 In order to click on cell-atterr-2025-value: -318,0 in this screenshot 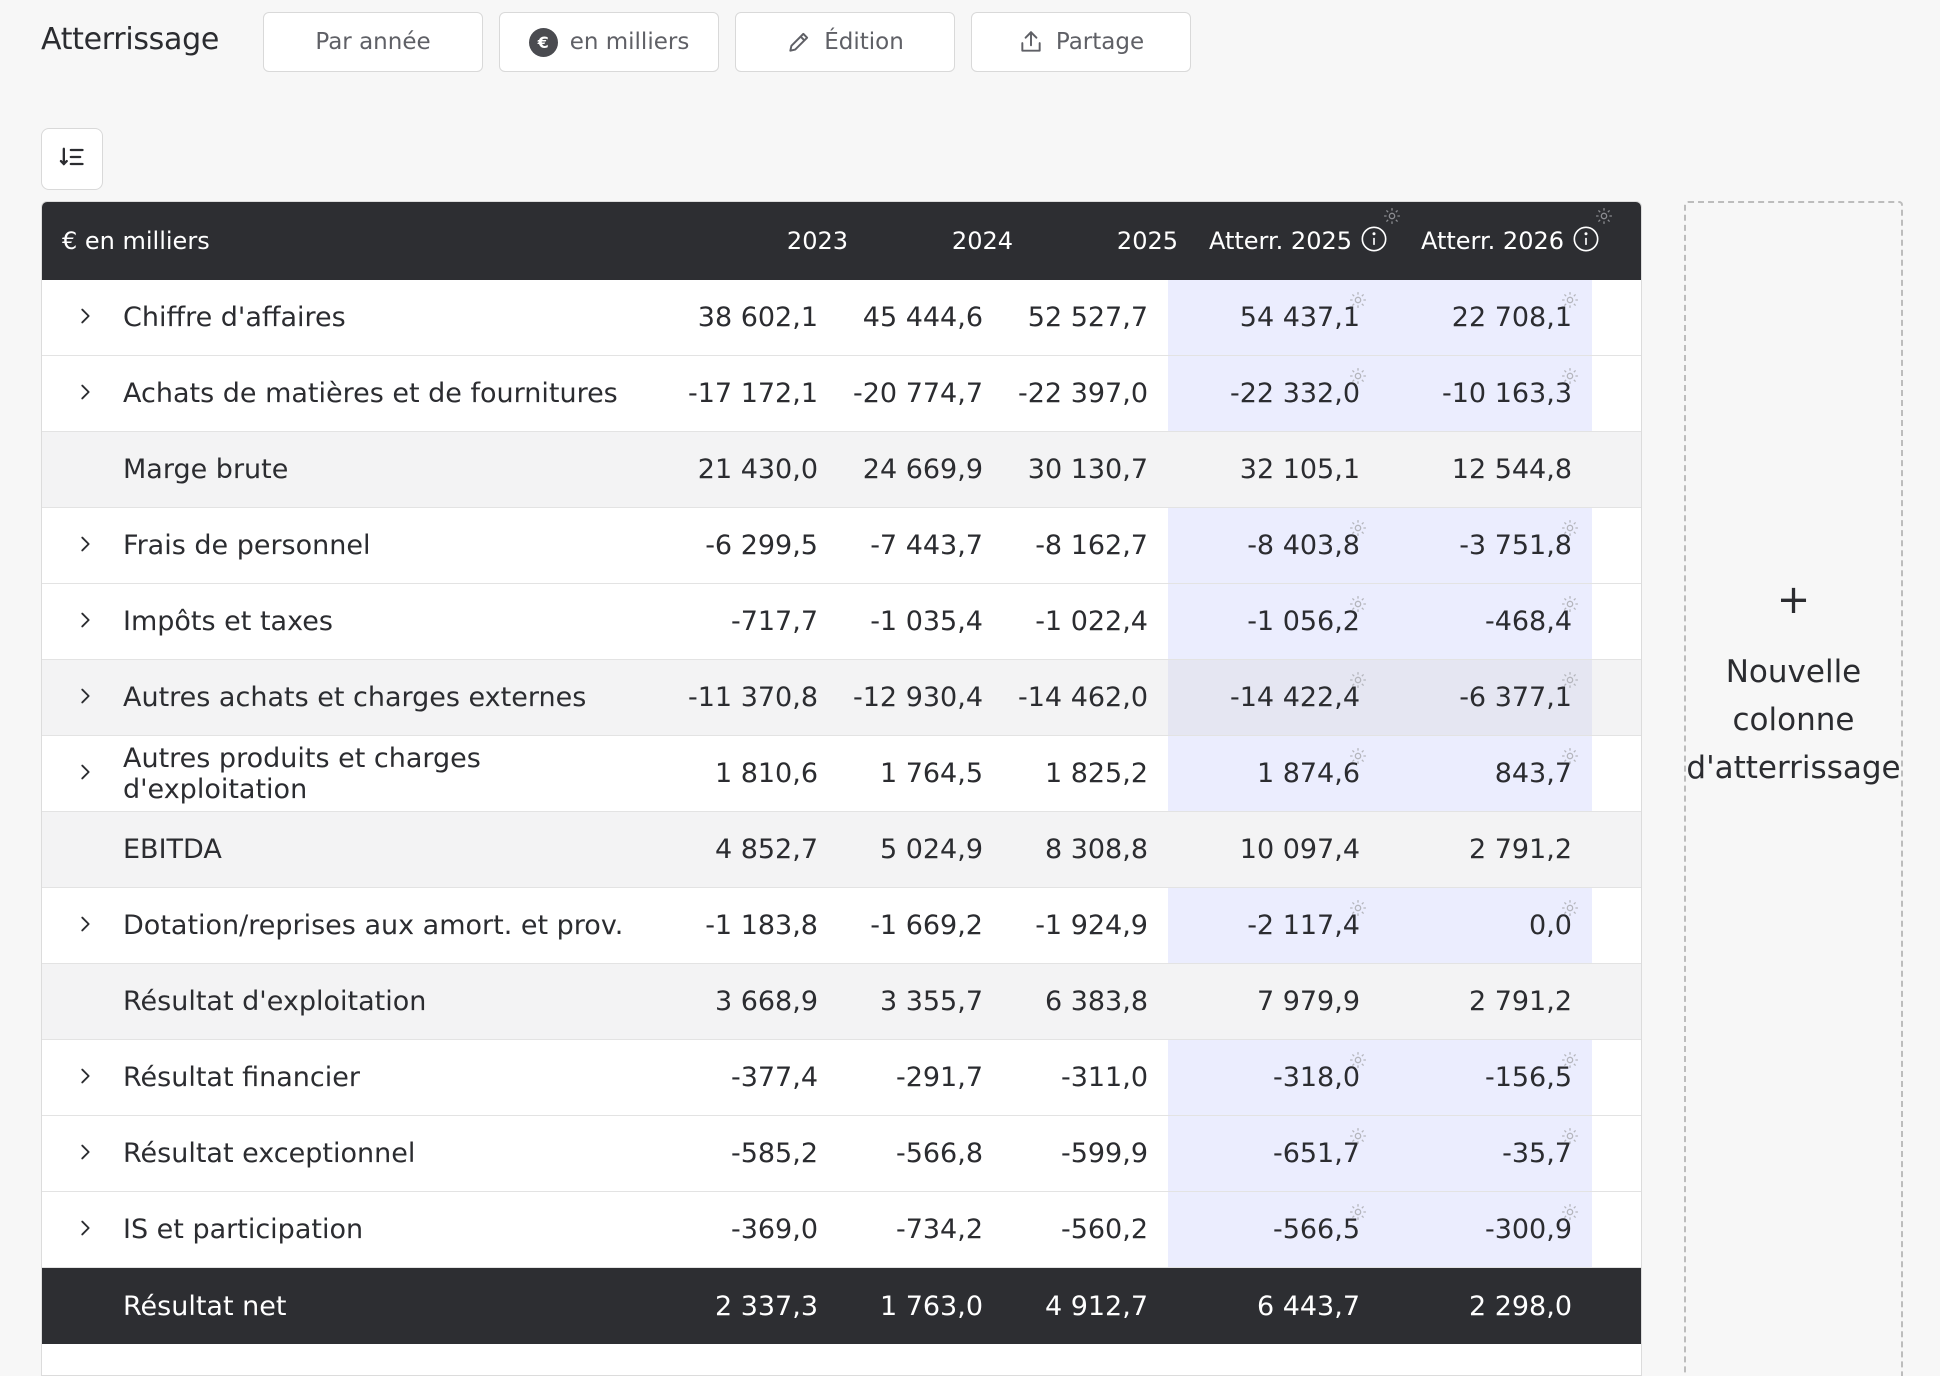, I will do `click(1316, 1077)`.